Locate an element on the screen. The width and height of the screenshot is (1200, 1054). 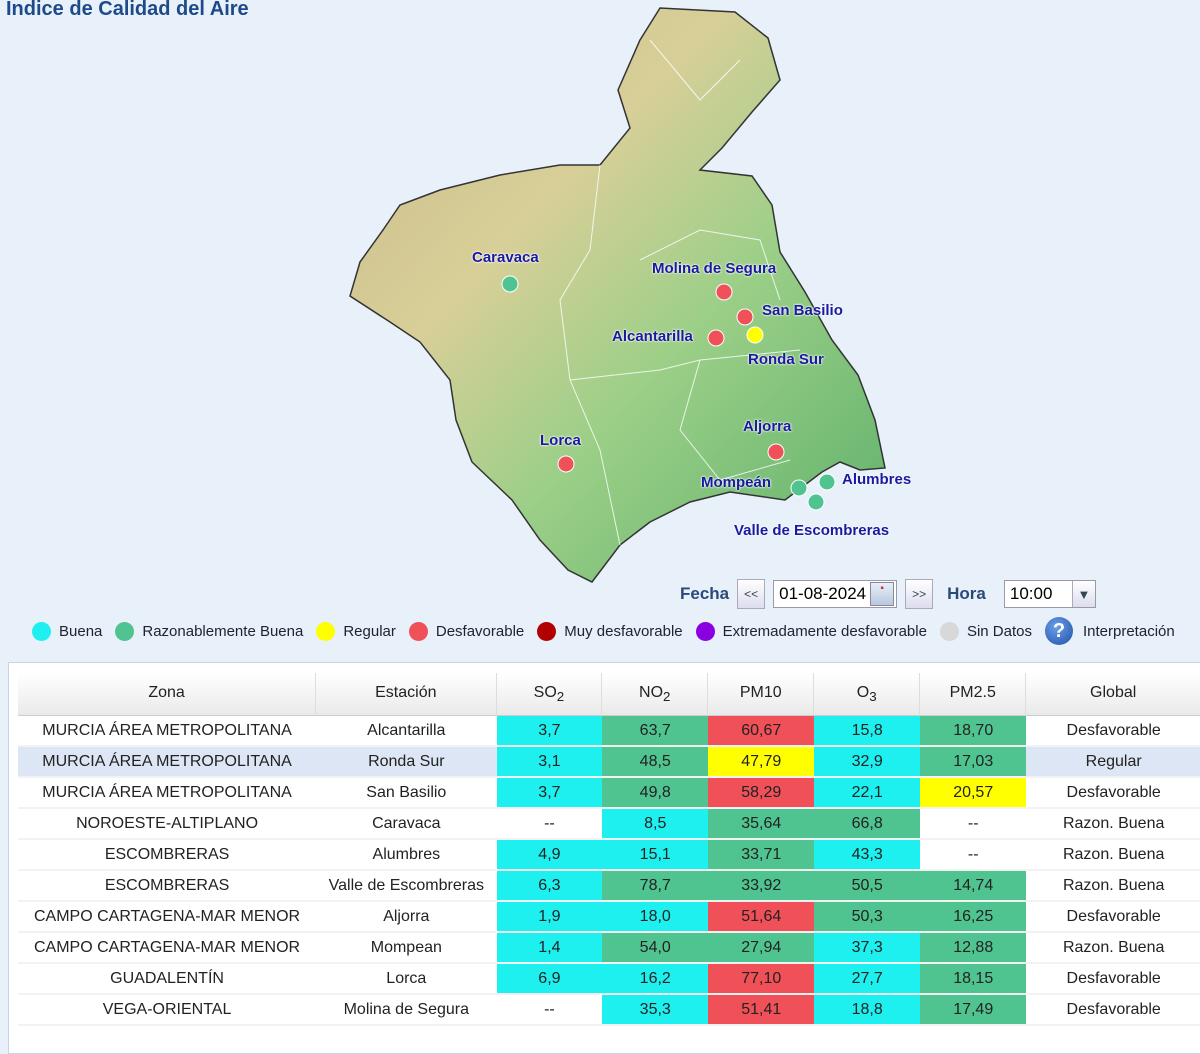
pollutant-cell: 18,15 is located at coordinates (973, 979).